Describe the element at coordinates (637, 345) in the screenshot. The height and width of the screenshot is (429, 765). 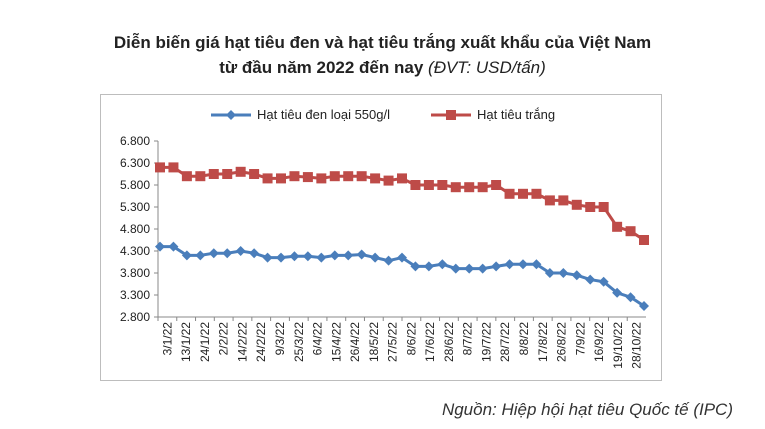
I see `x-tick-label: 28/10/22` at that location.